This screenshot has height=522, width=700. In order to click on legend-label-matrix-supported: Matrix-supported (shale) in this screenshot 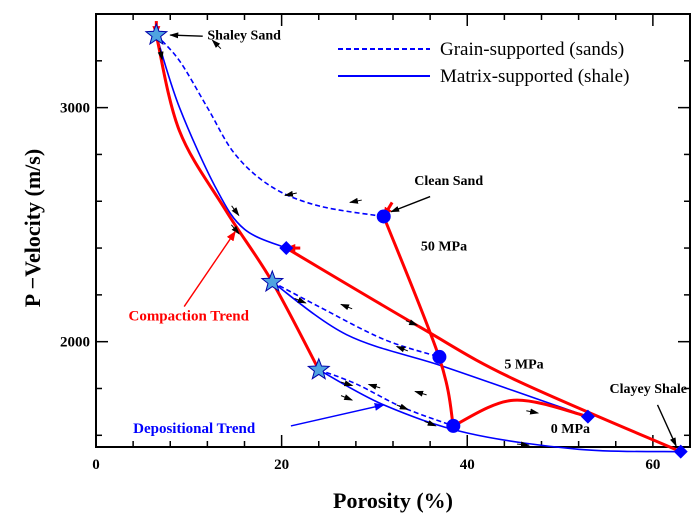, I will do `click(534, 76)`.